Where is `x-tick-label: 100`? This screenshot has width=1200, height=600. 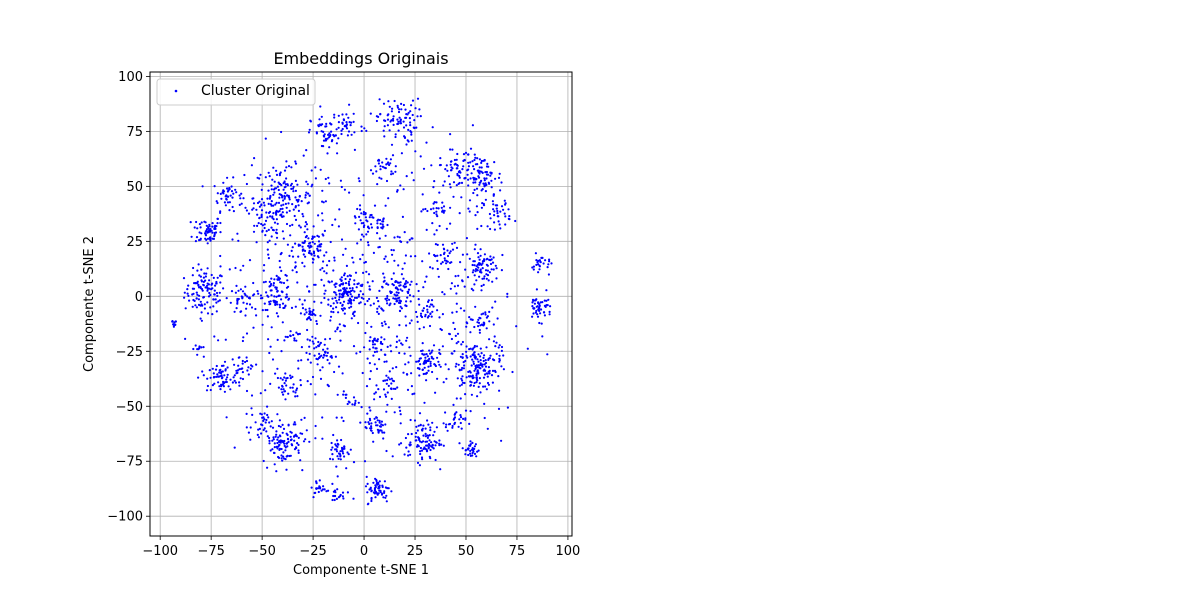 x-tick-label: 100 is located at coordinates (568, 551).